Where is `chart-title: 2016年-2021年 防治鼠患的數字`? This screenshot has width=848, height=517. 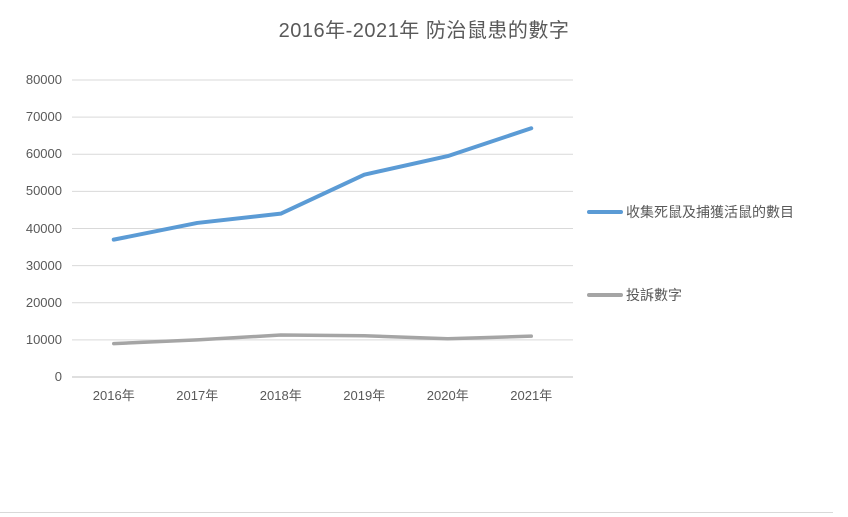 chart-title: 2016年-2021年 防治鼠患的數字 is located at coordinates (424, 31).